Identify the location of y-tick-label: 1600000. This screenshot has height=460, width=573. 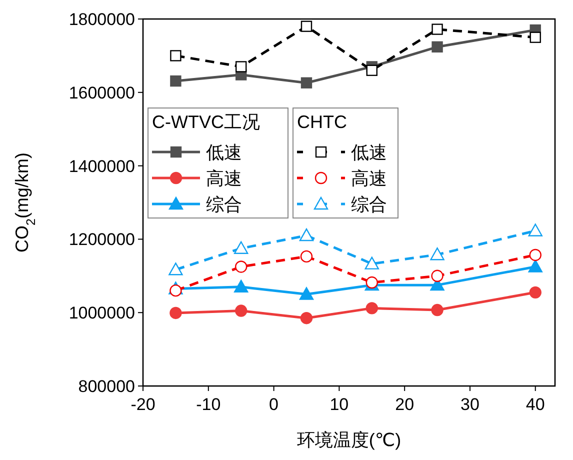
(101, 92).